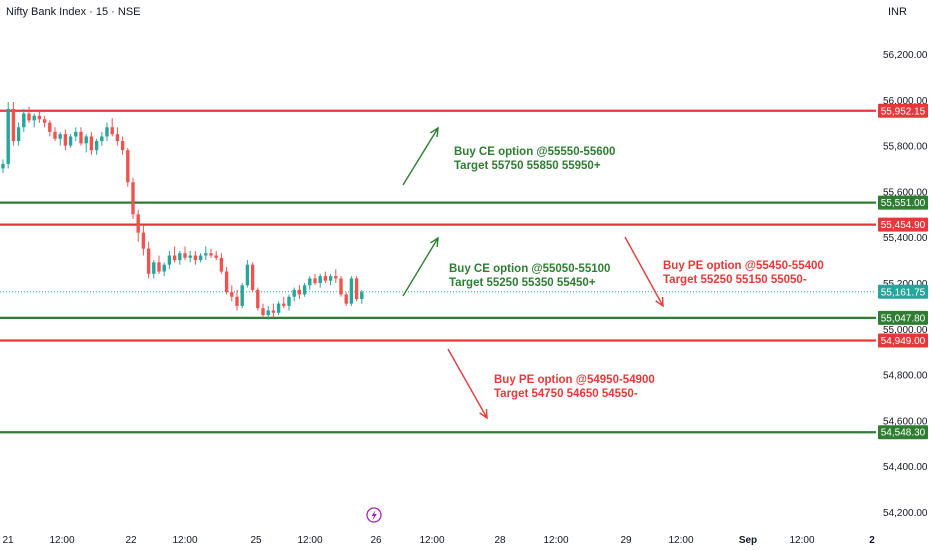 This screenshot has width=932, height=550. Describe the element at coordinates (905, 101) in the screenshot. I see `y-axis-tick: 56,000.00` at that location.